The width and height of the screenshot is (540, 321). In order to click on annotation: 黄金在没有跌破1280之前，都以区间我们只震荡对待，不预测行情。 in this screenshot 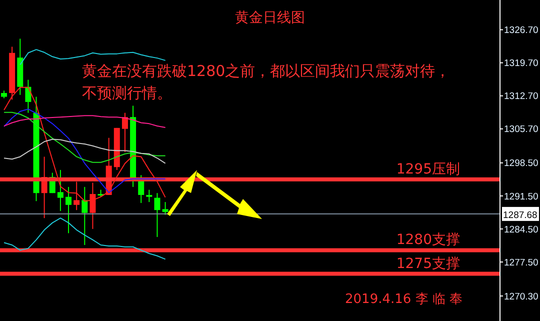, I will do `click(267, 82)`.